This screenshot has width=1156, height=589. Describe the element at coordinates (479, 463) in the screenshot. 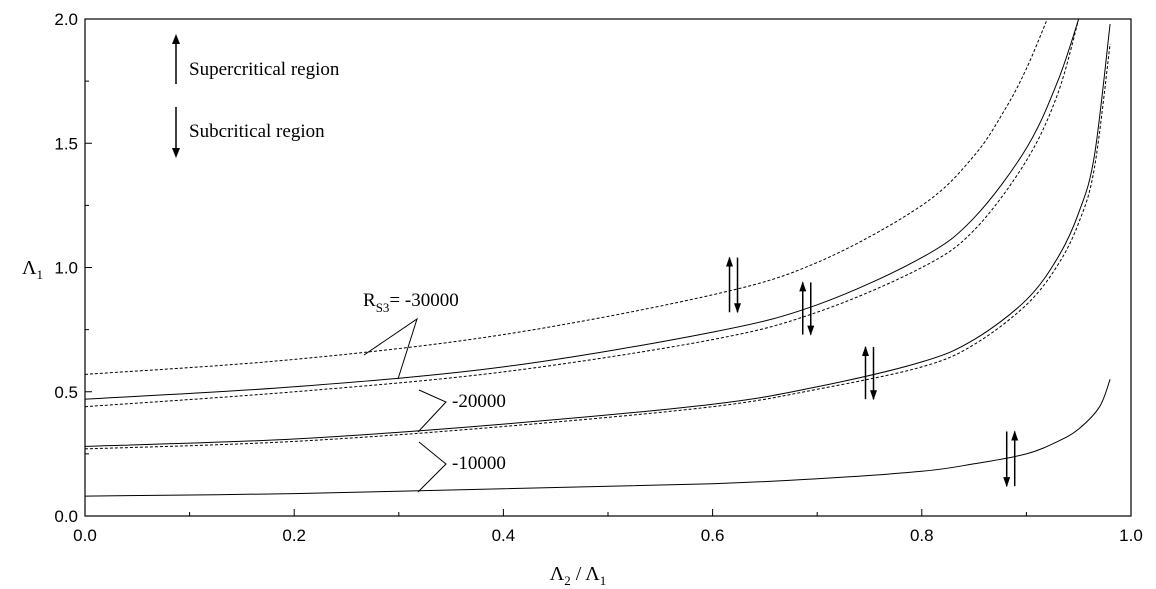

I see `minus-10000-label: -10000` at that location.